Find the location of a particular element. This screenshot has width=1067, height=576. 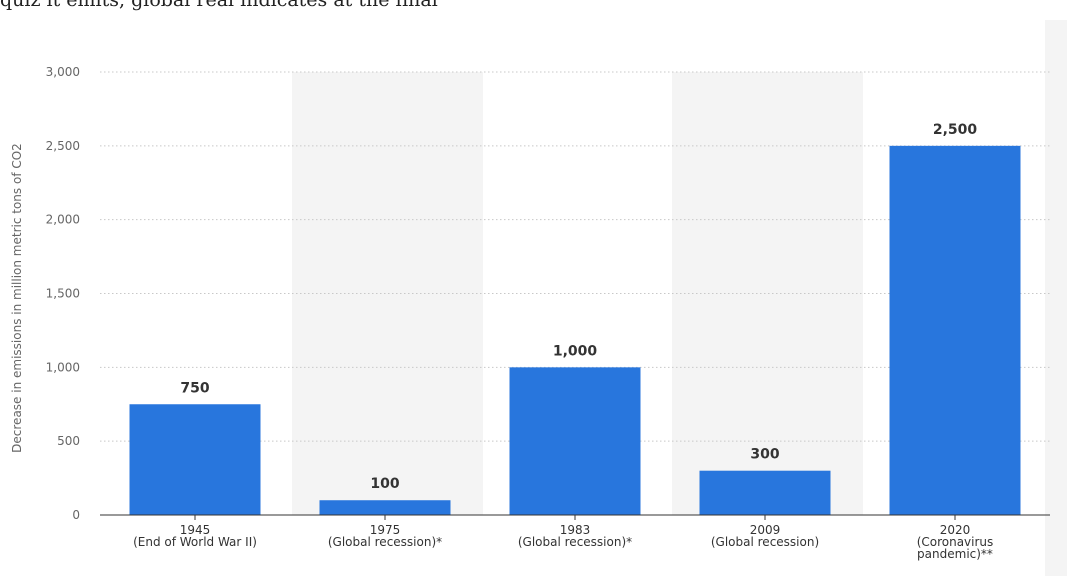

x-tick-label: pandemic)** is located at coordinates (955, 554).